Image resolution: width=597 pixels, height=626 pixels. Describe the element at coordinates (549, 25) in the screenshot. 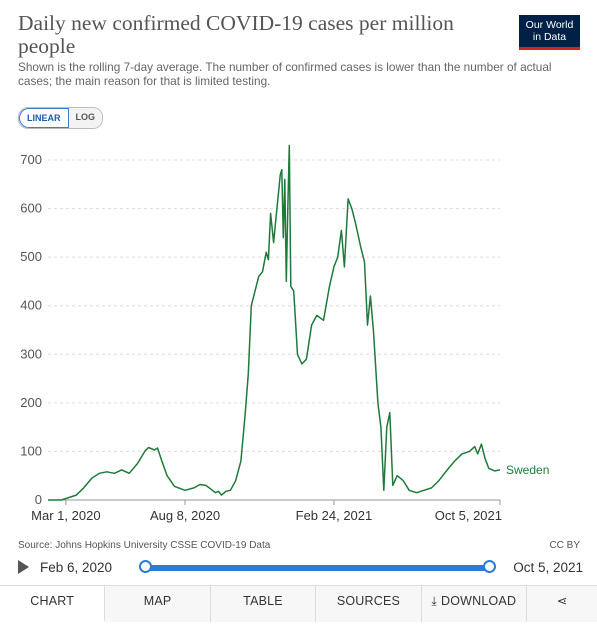

I see `logo-line-1: Our World` at that location.